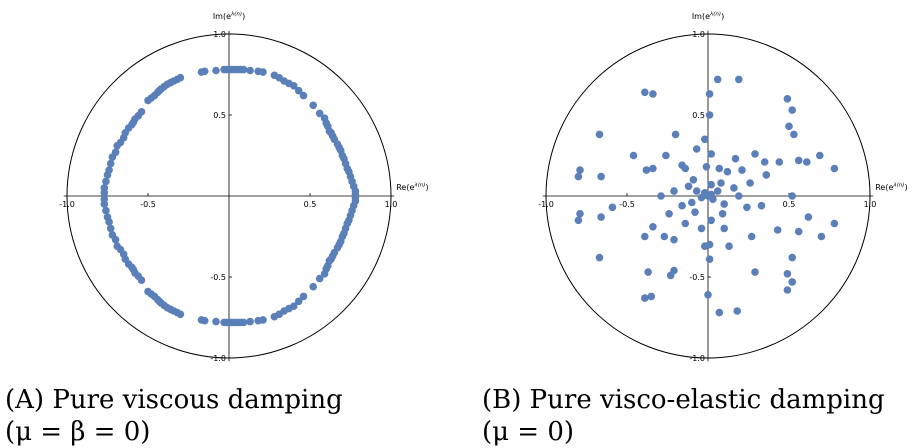 Image resolution: width=920 pixels, height=448 pixels. Describe the element at coordinates (78, 432) in the screenshot. I see `caption-a-params: (μ = β = 0)` at that location.